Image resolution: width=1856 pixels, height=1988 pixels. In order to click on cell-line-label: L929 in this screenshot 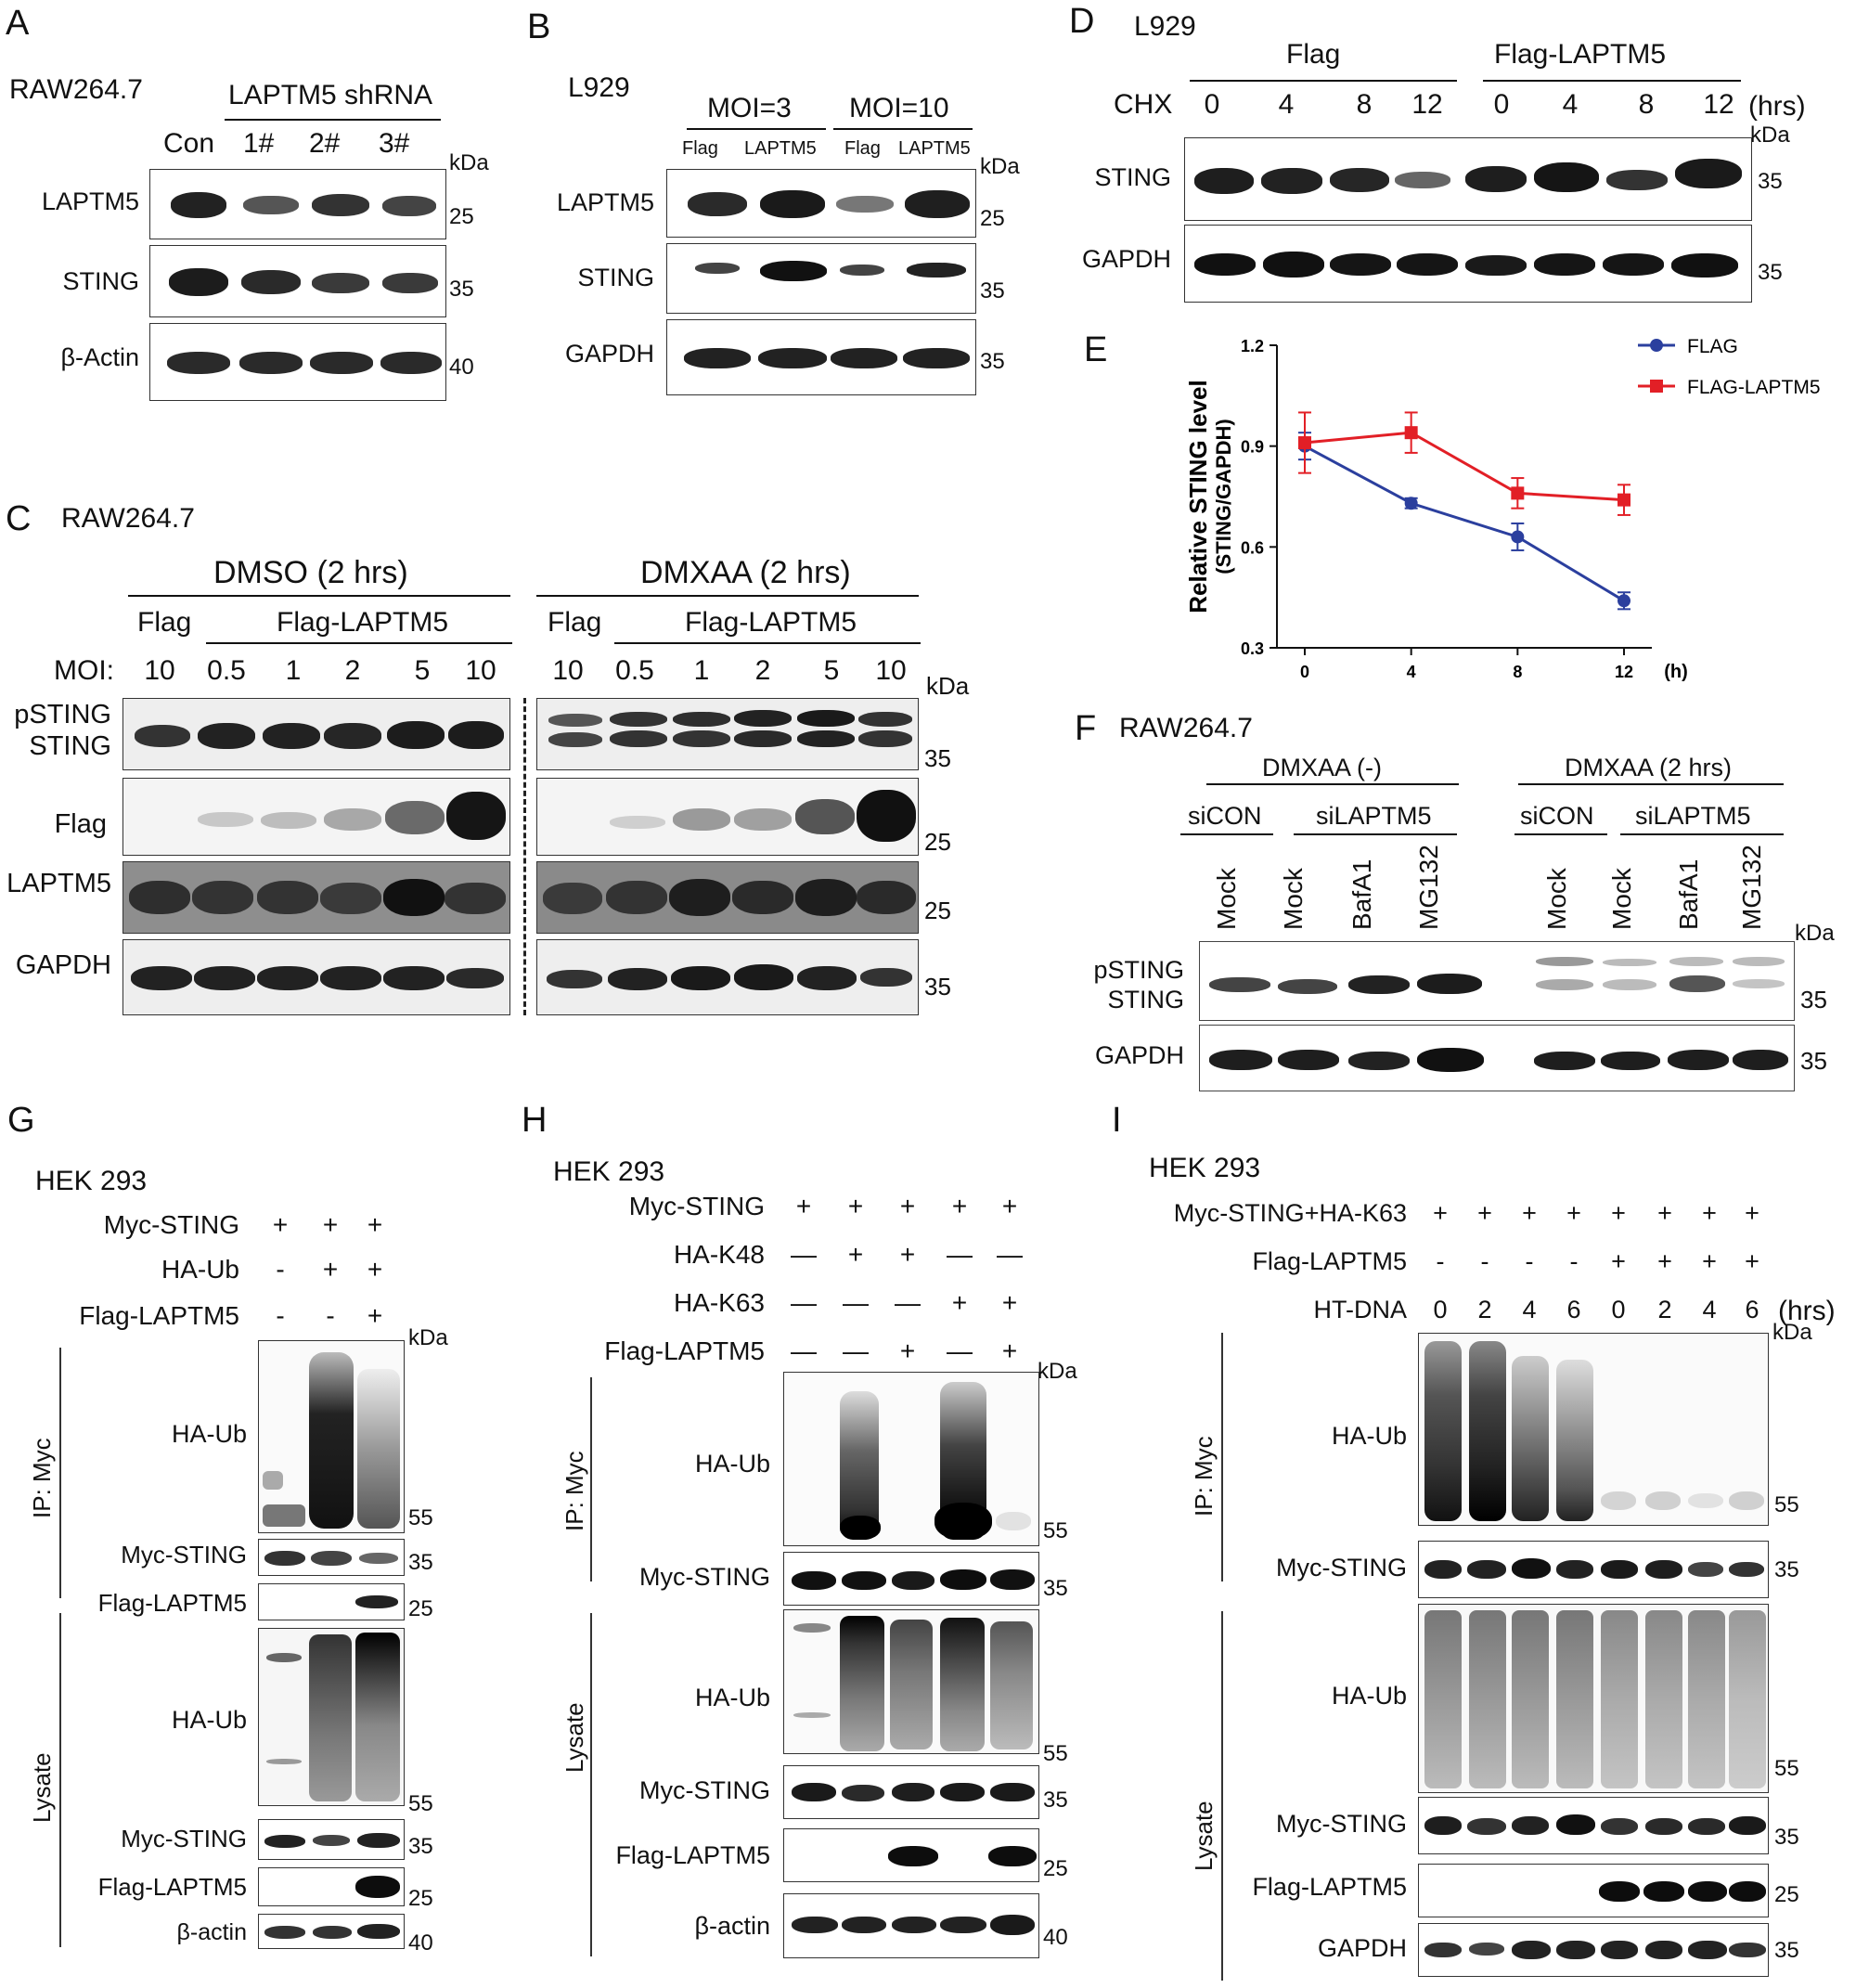, I will do `click(599, 87)`.